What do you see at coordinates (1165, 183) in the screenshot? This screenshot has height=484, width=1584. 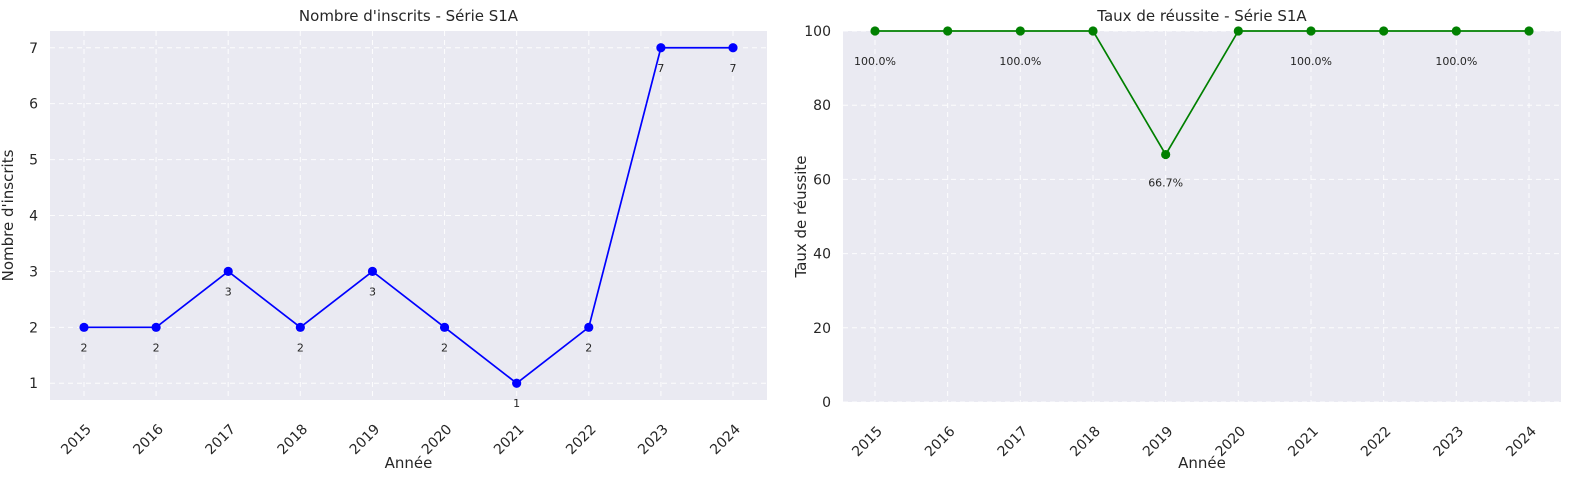 I see `data-label: 66.7%` at bounding box center [1165, 183].